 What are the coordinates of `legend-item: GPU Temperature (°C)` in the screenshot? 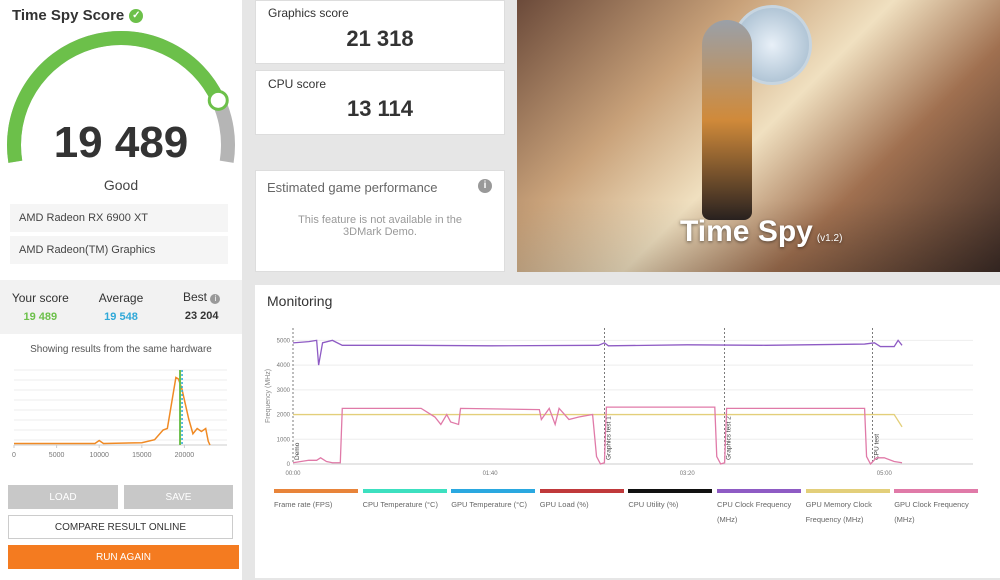 It's located at (493, 500).